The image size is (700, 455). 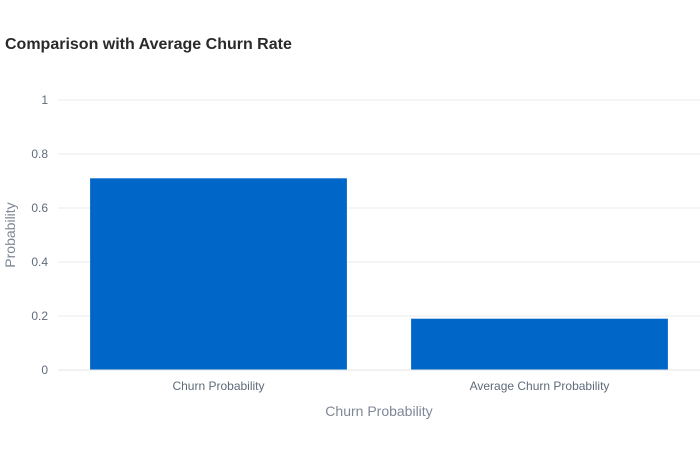 What do you see at coordinates (39, 262) in the screenshot?
I see `y-tick-label: 0.4` at bounding box center [39, 262].